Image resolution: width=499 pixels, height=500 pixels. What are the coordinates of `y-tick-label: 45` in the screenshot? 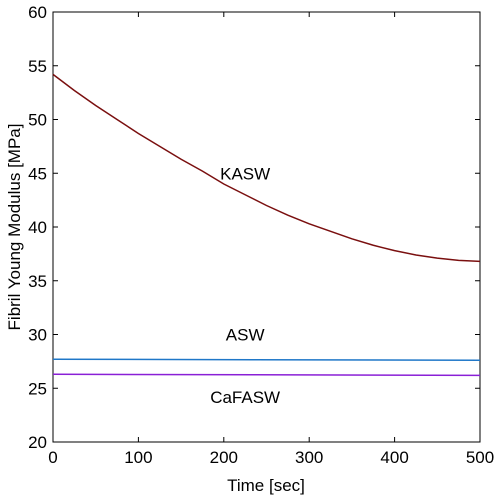 It's located at (37, 173).